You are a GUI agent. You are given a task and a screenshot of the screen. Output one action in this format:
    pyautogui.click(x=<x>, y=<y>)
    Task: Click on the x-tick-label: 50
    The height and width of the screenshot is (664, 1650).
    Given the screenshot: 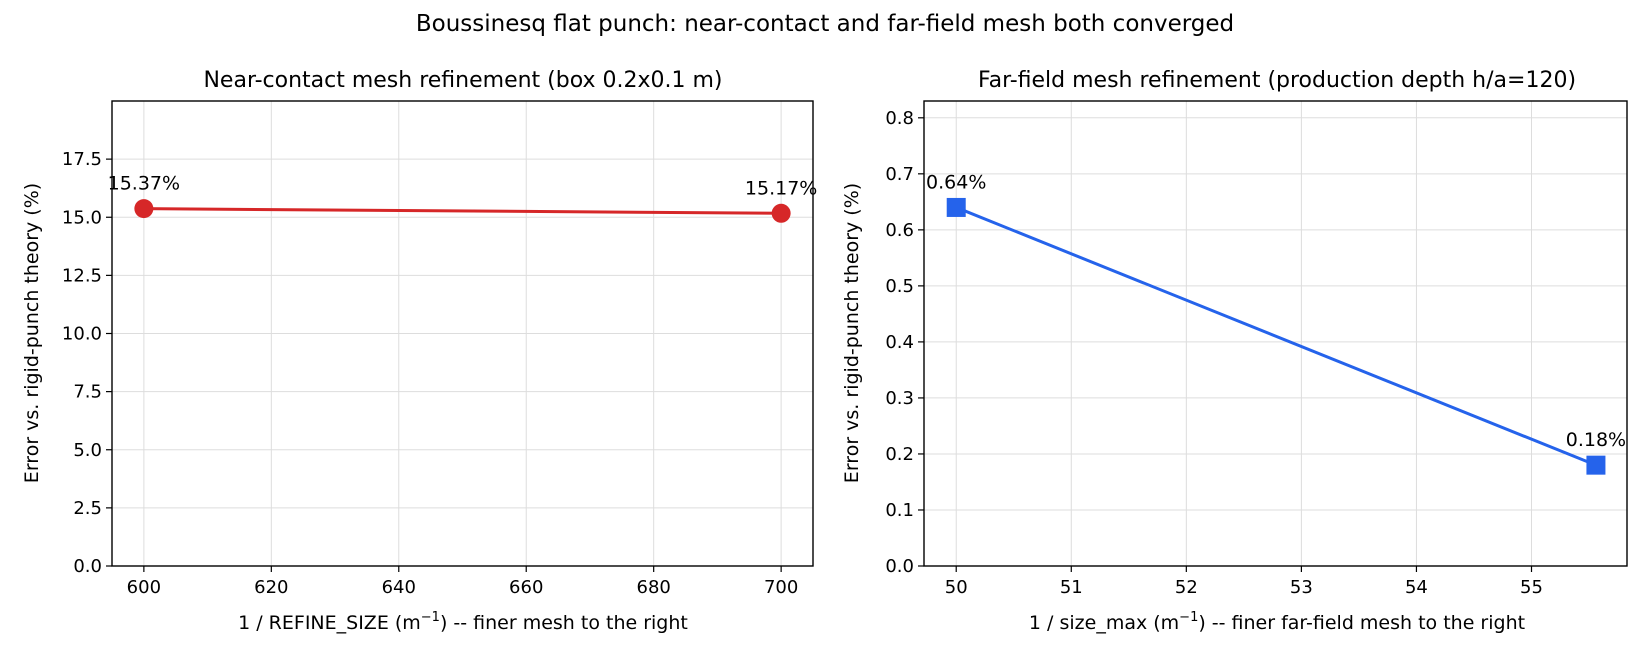 What is the action you would take?
    pyautogui.click(x=956, y=587)
    